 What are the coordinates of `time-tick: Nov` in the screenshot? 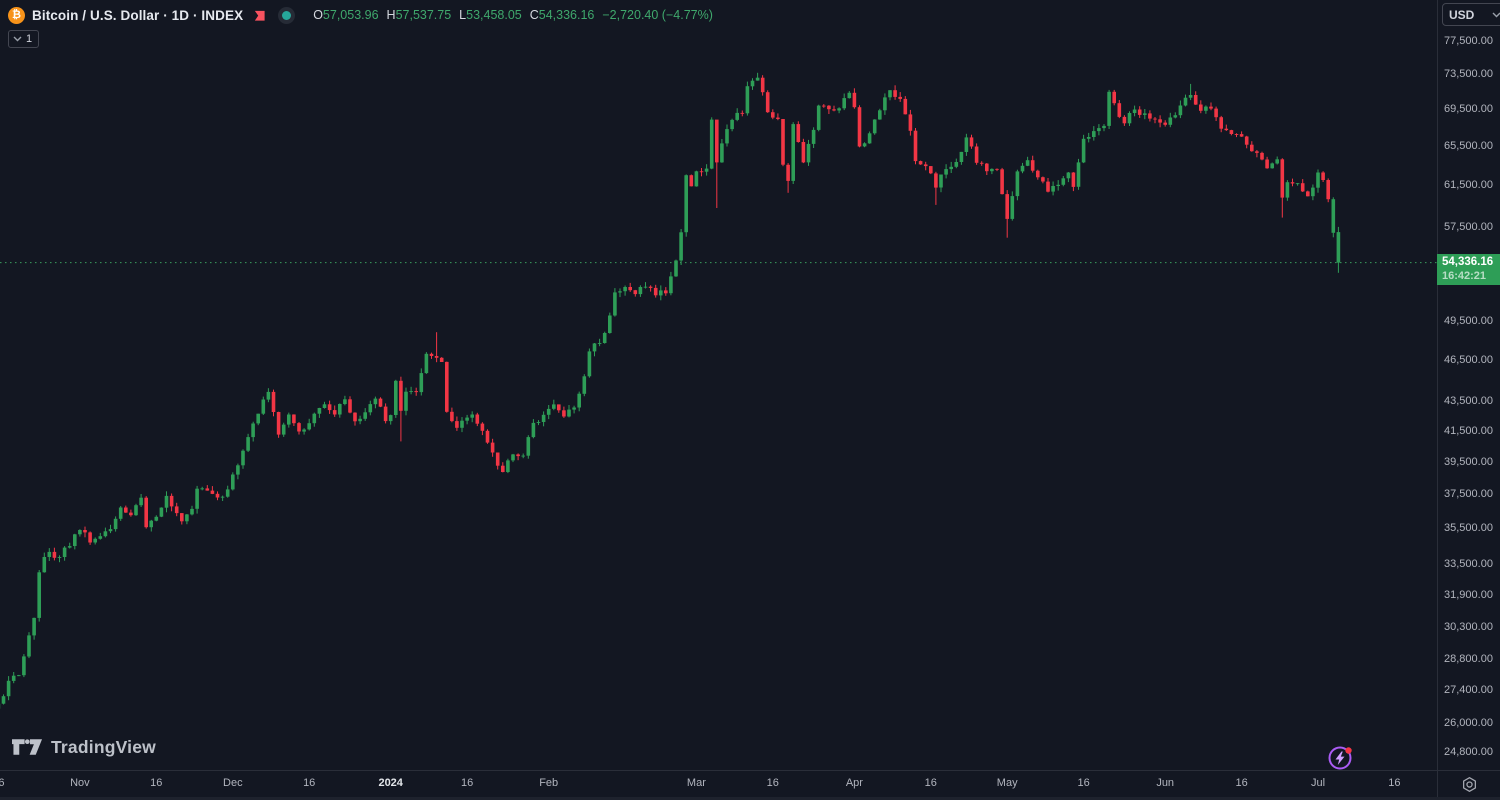 It's located at (80, 783).